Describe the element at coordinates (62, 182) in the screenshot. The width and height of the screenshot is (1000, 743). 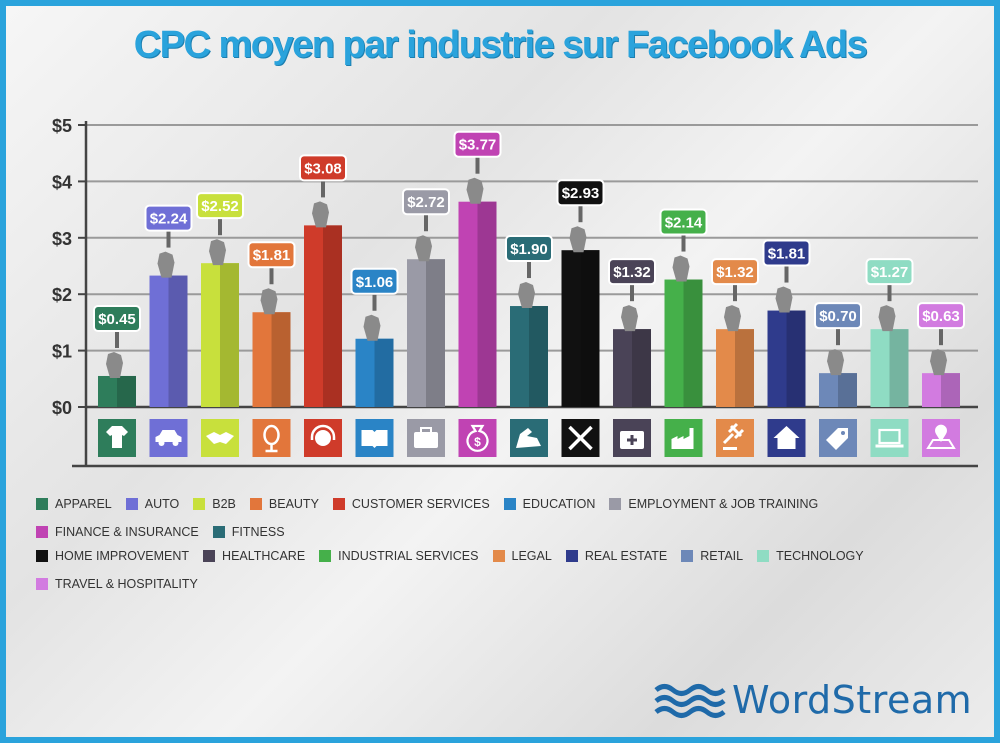
I see `y-tick-label: $4` at that location.